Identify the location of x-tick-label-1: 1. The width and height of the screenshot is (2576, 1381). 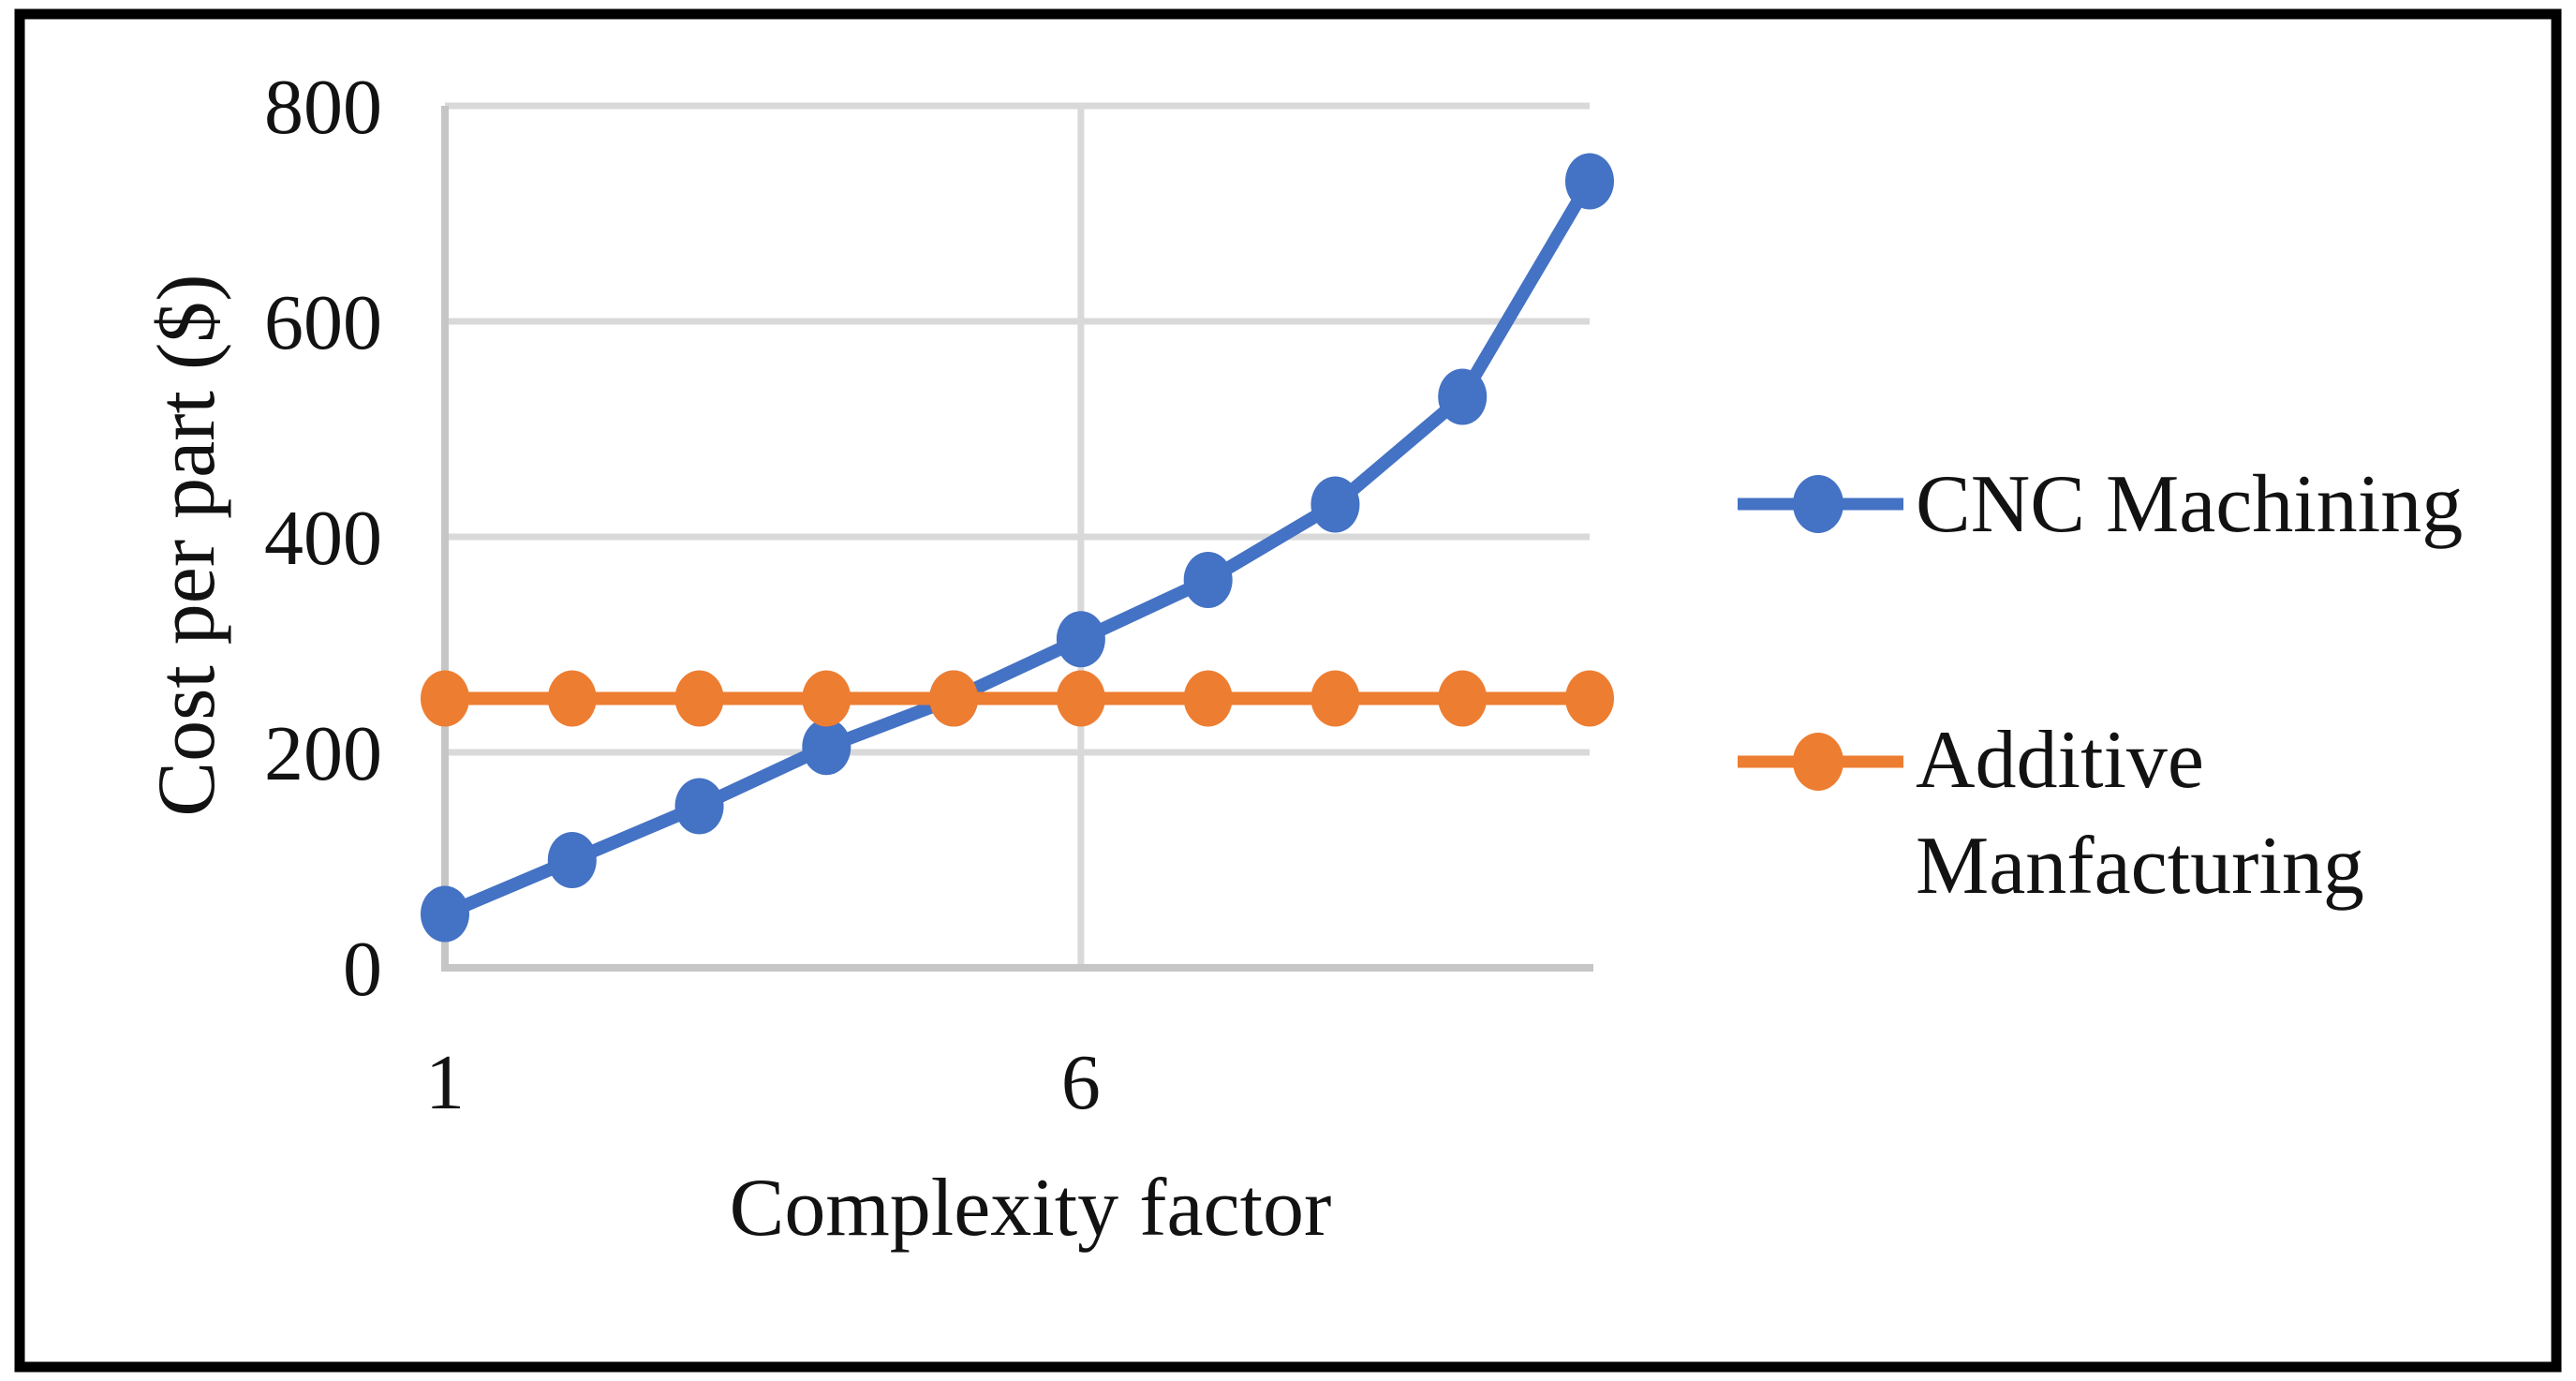
(445, 1082).